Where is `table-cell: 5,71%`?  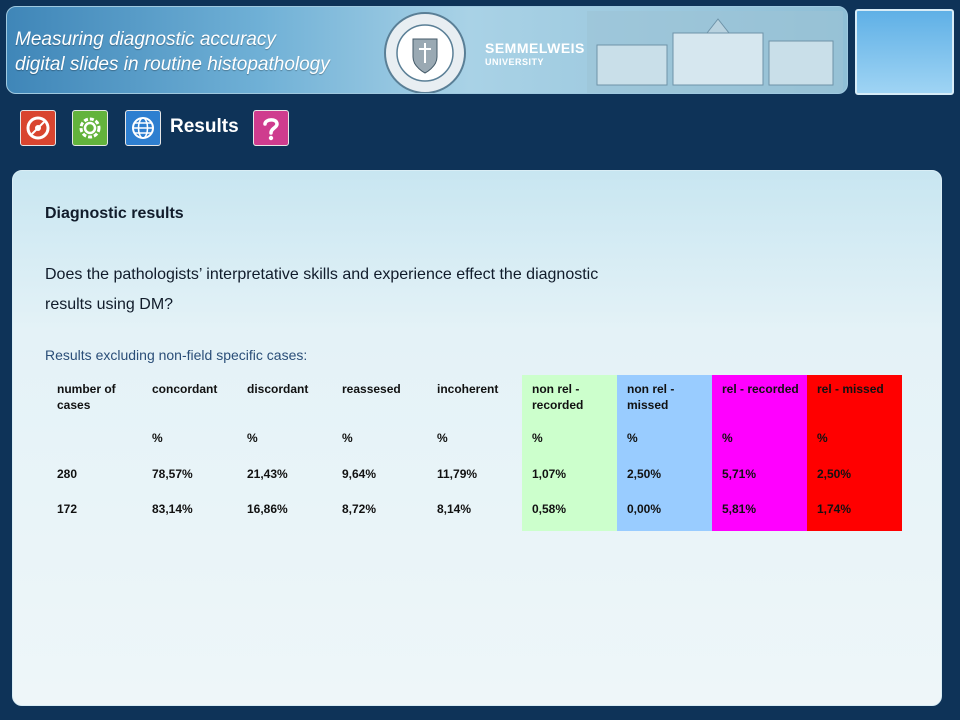 table-cell: 5,71% is located at coordinates (759, 478).